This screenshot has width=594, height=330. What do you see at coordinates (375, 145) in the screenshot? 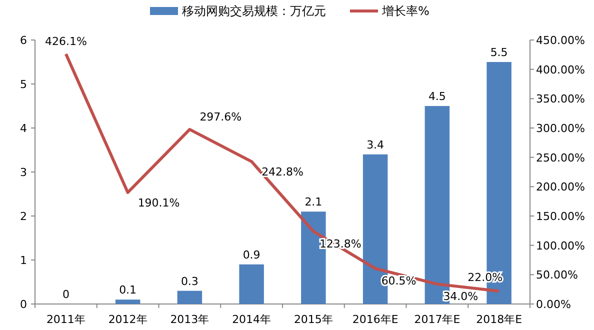
I see `data-label: 3.4` at bounding box center [375, 145].